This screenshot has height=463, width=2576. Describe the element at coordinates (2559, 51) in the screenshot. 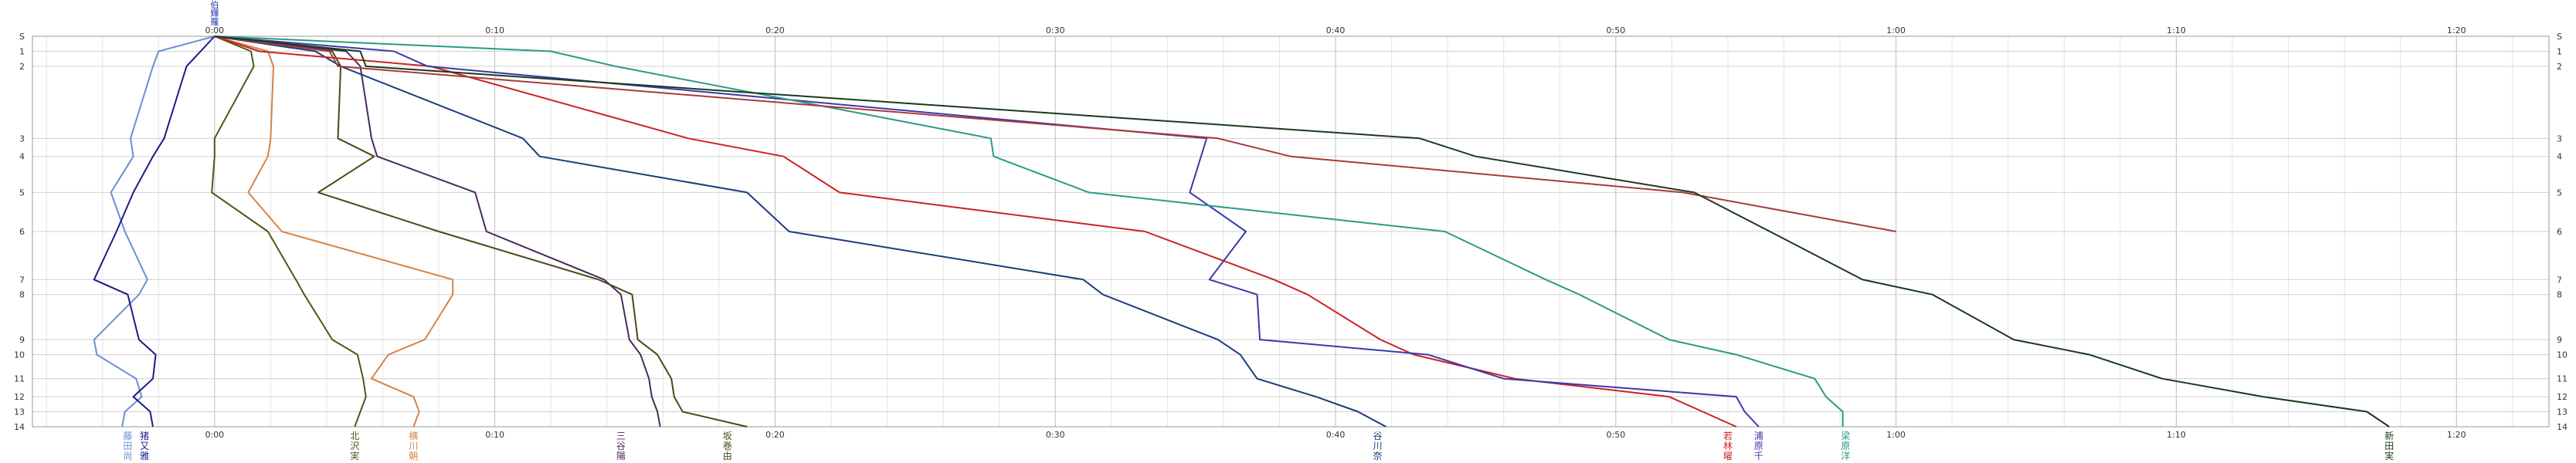

I see `row-label-right: 1` at that location.